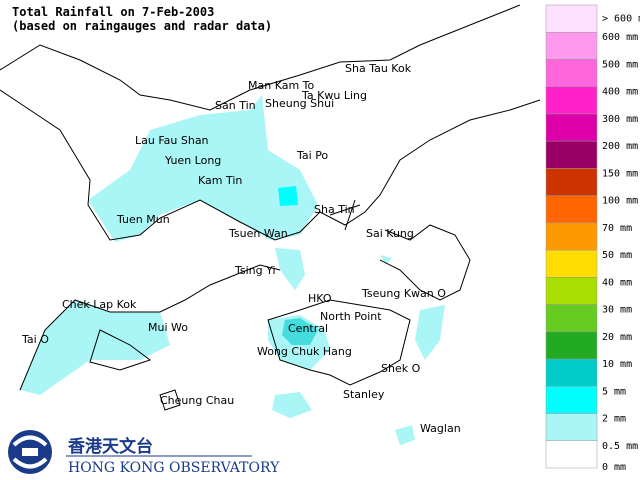  Describe the element at coordinates (378, 68) in the screenshot. I see `place-label: Sha Tau Kok` at that location.